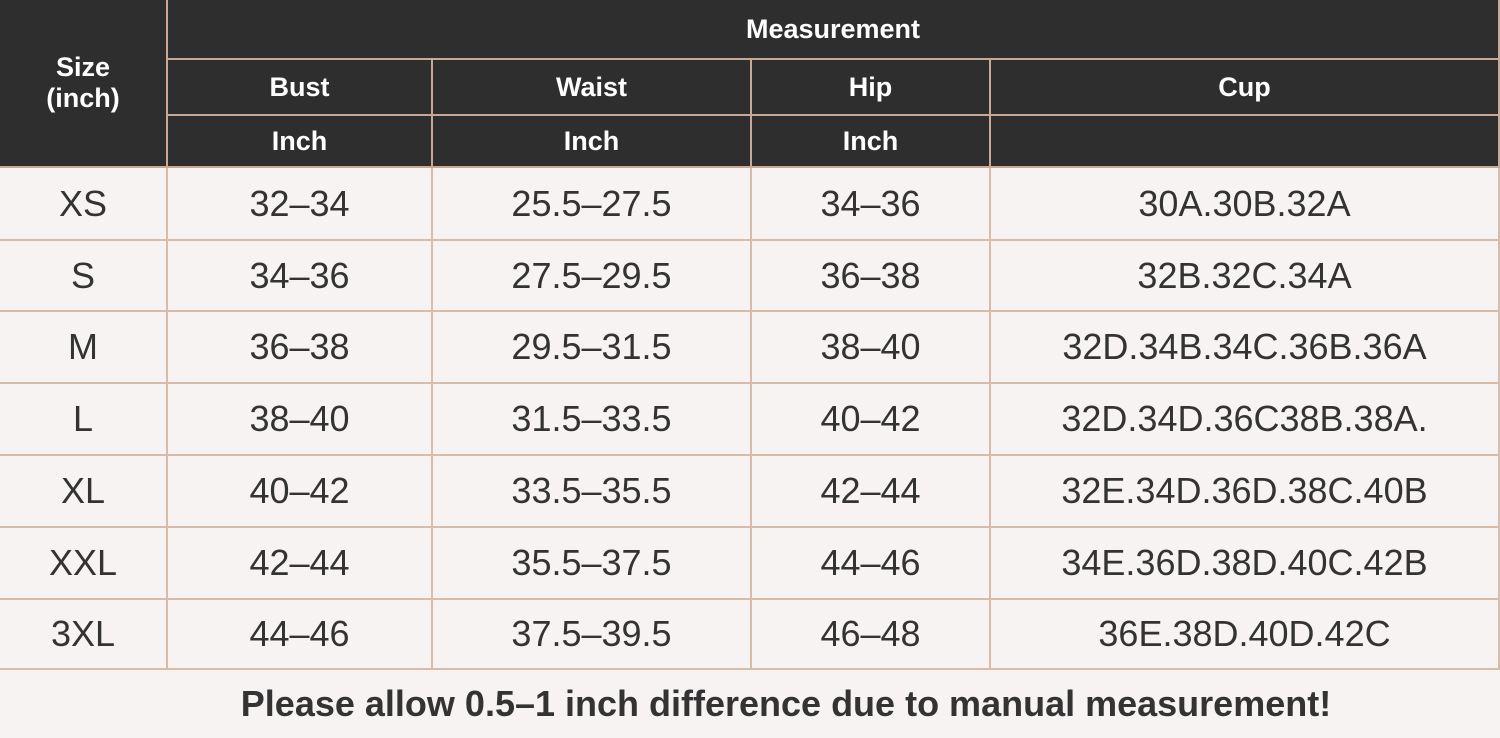 This screenshot has width=1500, height=738. What do you see at coordinates (1245, 204) in the screenshot?
I see `value-cell: 30A.30B.32A` at bounding box center [1245, 204].